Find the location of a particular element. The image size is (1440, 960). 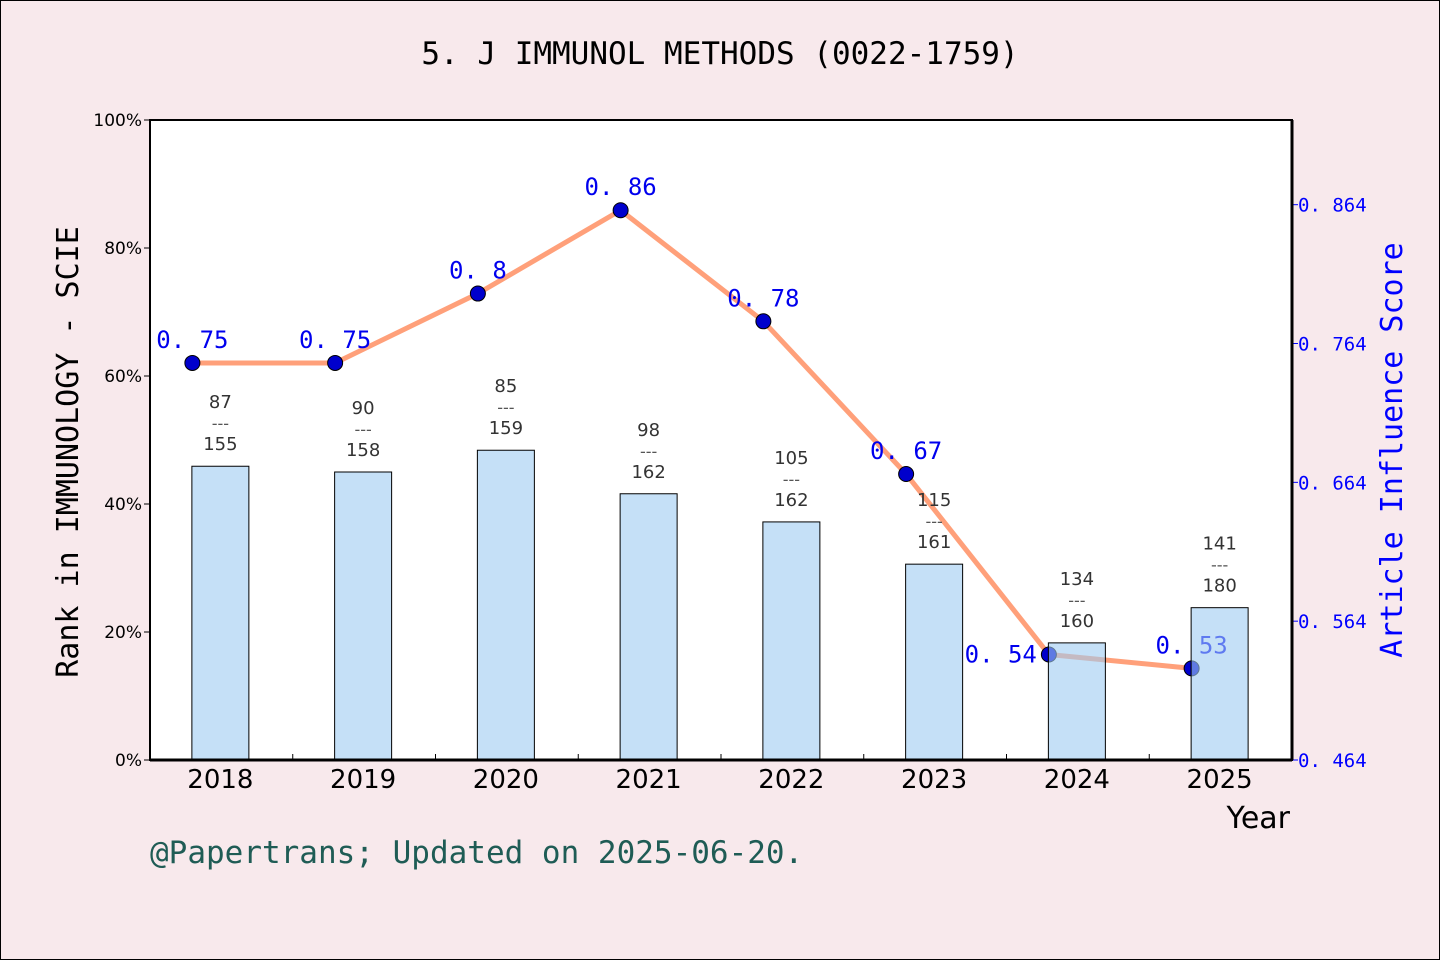

y-tick-label: 100% is located at coordinates (117, 121).